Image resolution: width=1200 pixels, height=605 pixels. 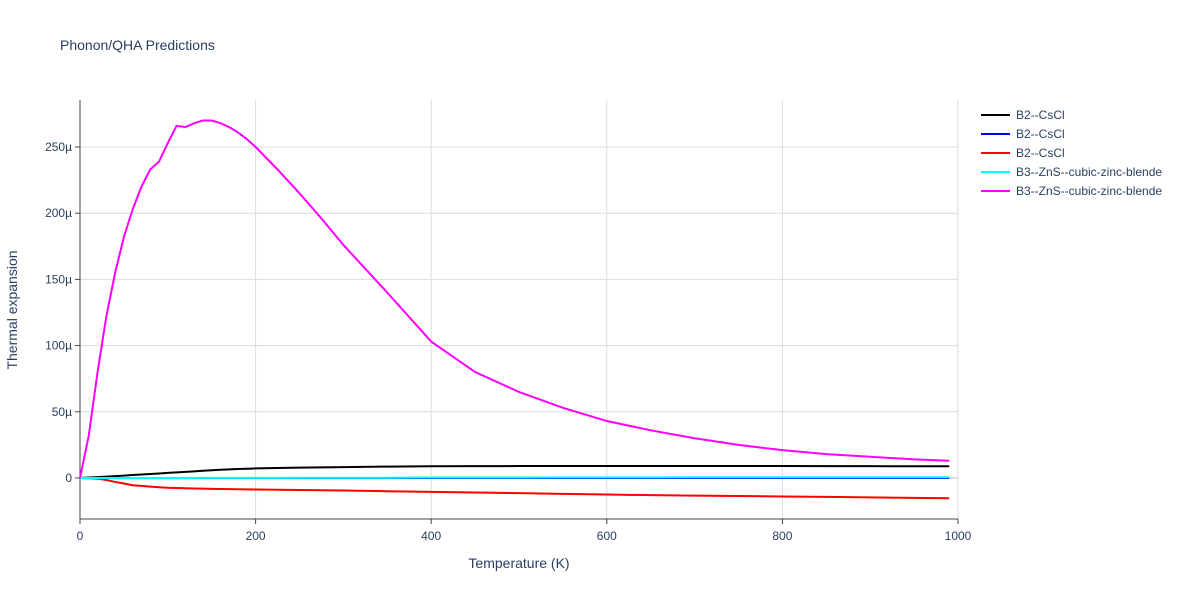 I want to click on y-tick-label: 100µ, so click(x=58, y=346).